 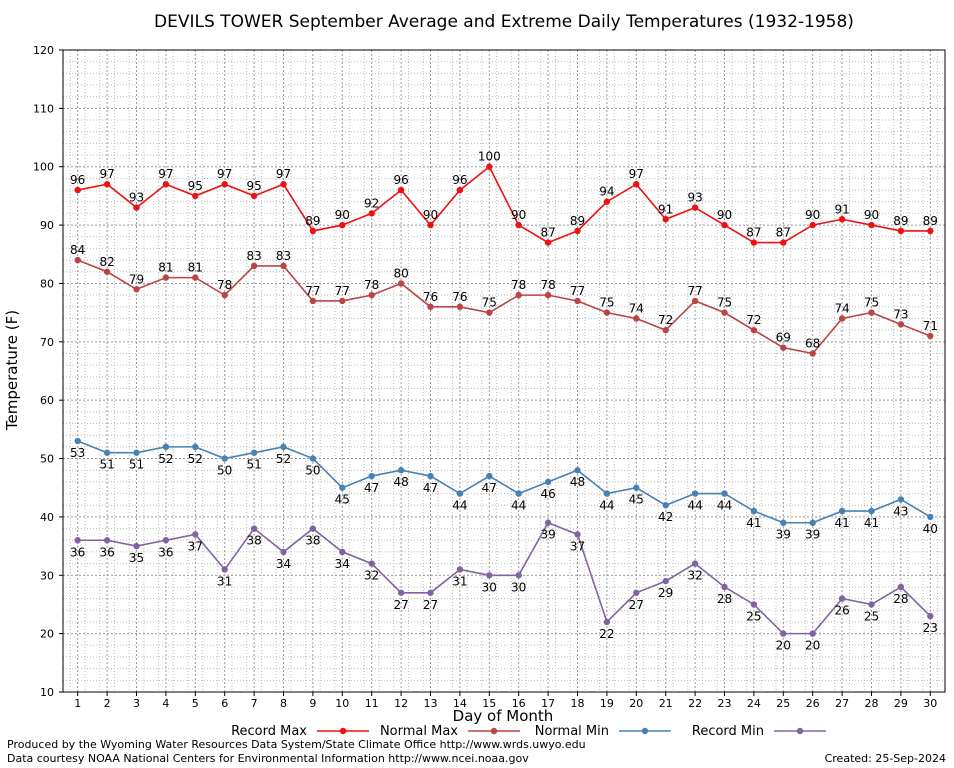 I want to click on data-label-record-max: 87, so click(x=783, y=233).